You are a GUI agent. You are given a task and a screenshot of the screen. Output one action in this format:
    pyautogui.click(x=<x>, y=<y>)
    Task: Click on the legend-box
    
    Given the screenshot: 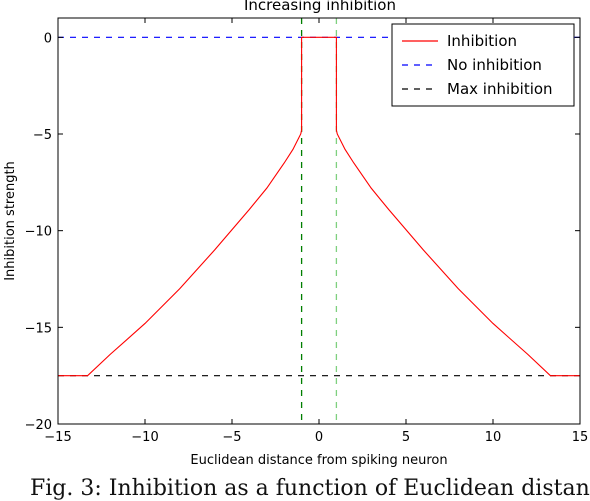 What is the action you would take?
    pyautogui.click(x=483, y=65)
    